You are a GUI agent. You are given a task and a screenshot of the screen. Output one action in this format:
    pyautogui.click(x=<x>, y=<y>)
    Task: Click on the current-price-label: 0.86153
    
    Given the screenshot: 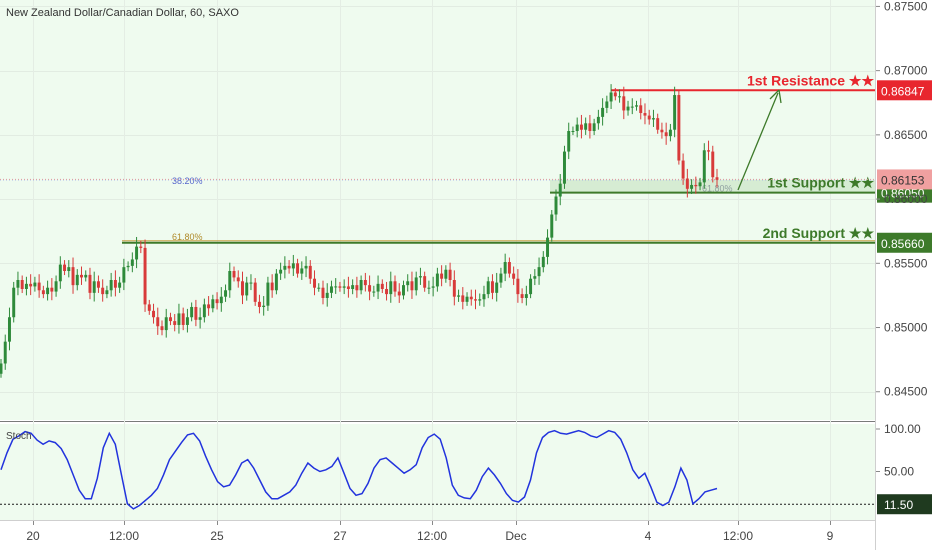 What is the action you would take?
    pyautogui.click(x=903, y=180)
    